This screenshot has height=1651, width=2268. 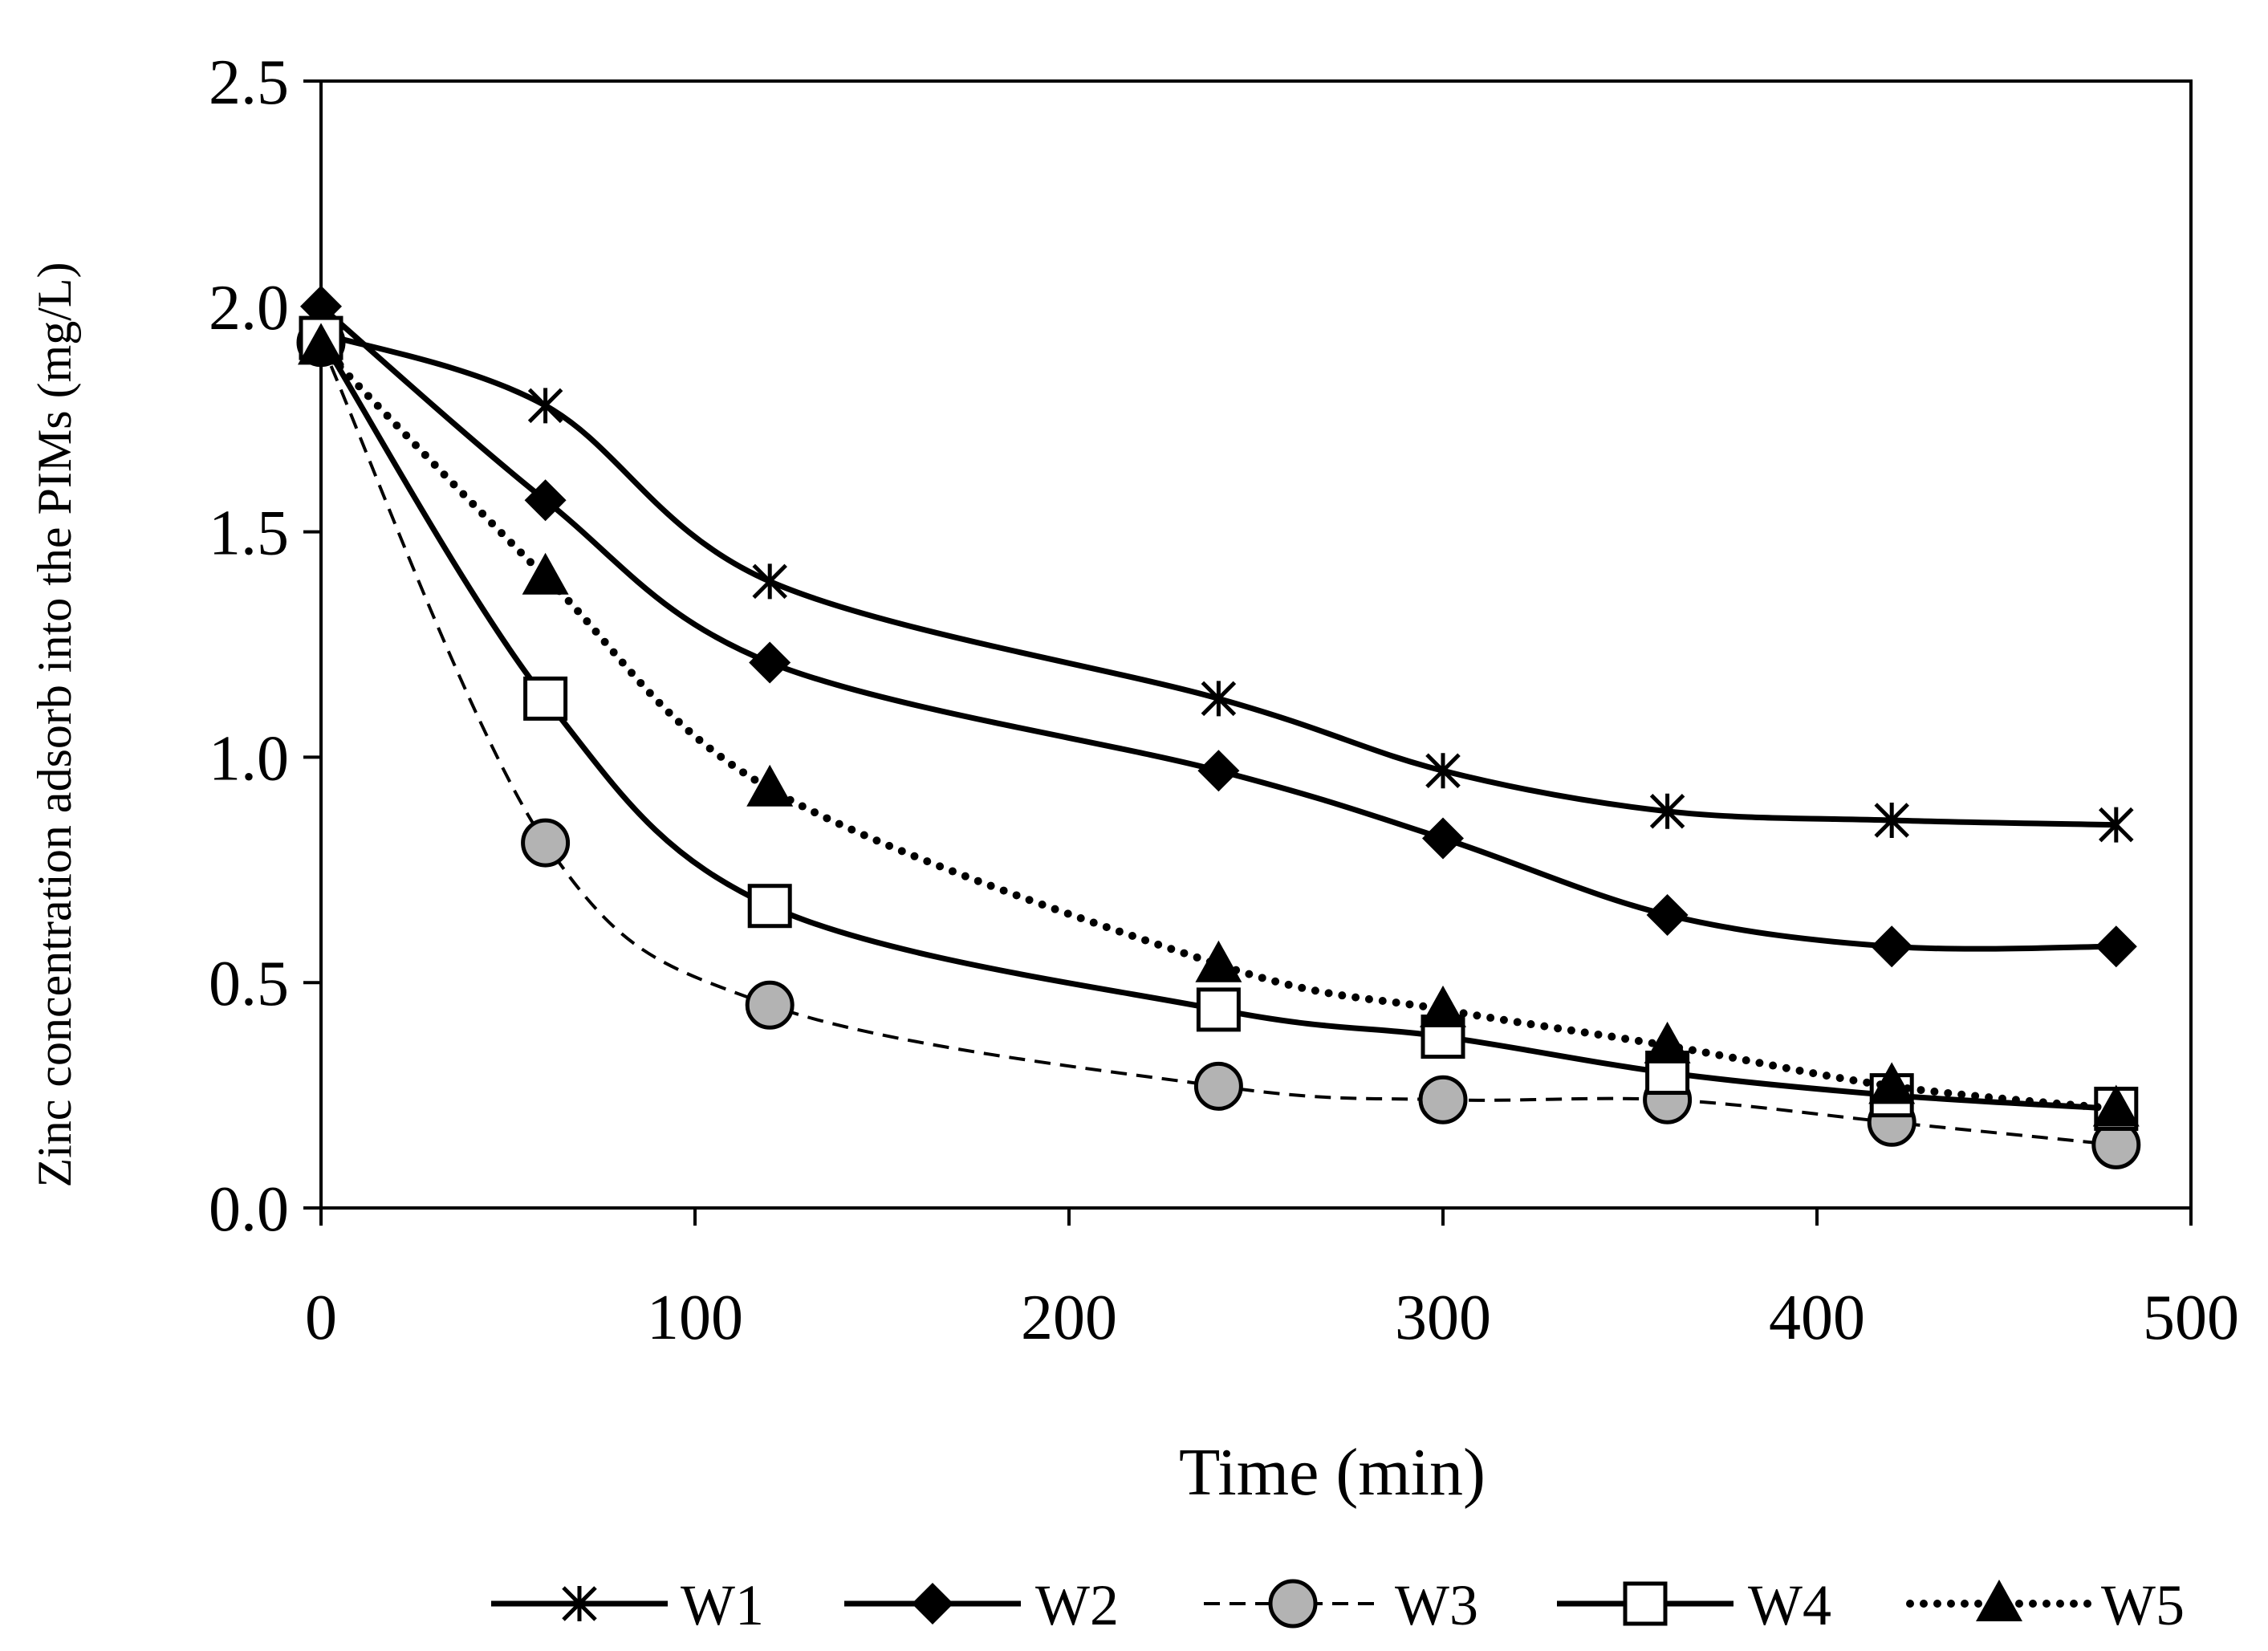 What do you see at coordinates (249, 758) in the screenshot?
I see `y-tick-label: 1.0` at bounding box center [249, 758].